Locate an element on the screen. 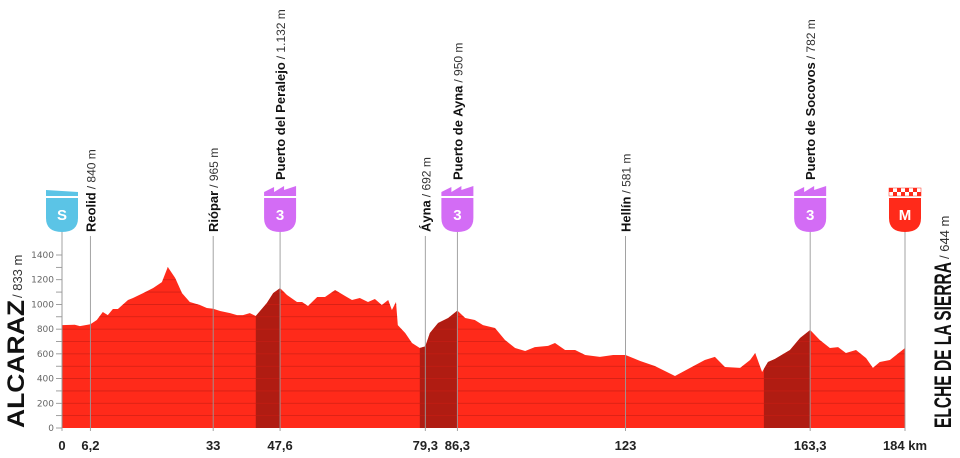 This screenshot has width=960, height=458. start-town-label: ALCARAZ is located at coordinates (16, 364).